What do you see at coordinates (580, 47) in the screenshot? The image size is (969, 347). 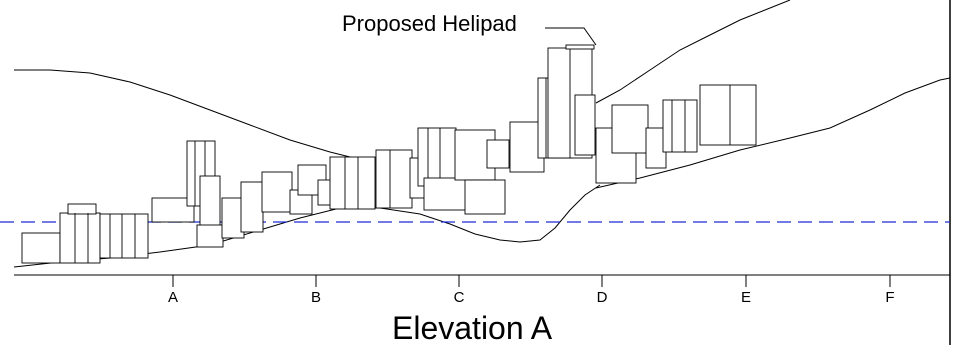 I see `helipad` at bounding box center [580, 47].